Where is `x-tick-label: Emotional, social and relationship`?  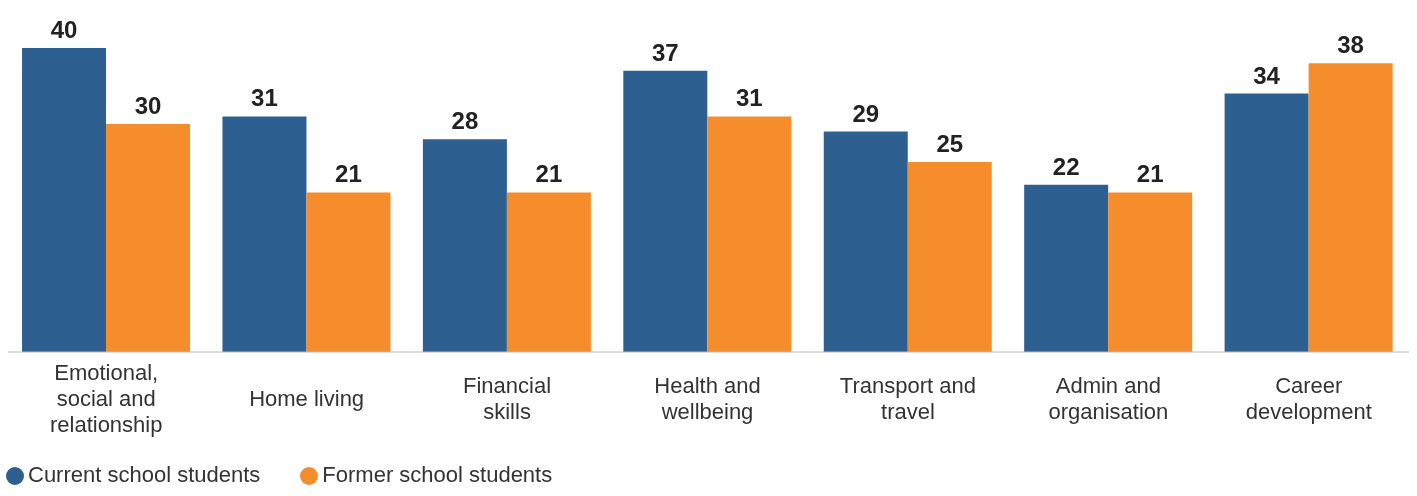 x-tick-label: Emotional, social and relationship is located at coordinates (106, 398).